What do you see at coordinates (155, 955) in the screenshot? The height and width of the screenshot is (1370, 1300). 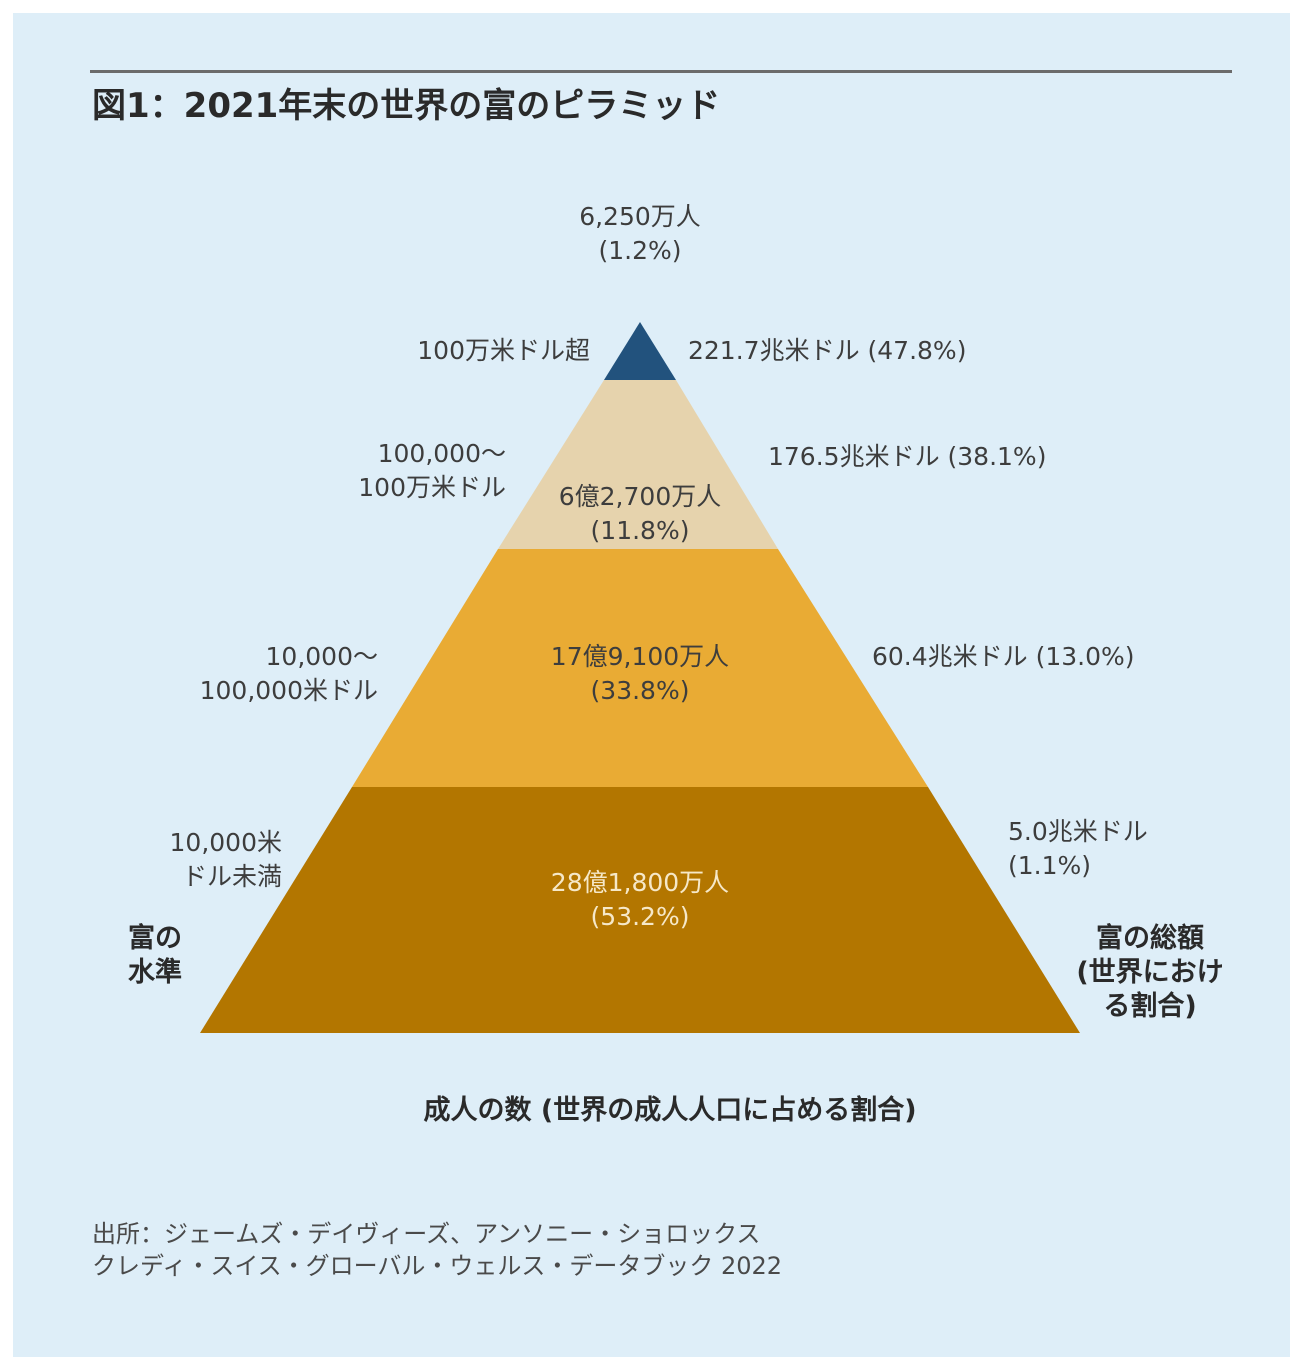 I see `left-axis-label: 富の 水準` at bounding box center [155, 955].